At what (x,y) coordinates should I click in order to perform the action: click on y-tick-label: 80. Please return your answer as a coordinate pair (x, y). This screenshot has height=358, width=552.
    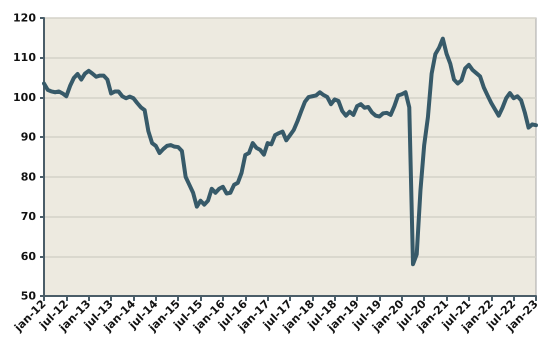
    Looking at the image, I should click on (28, 177).